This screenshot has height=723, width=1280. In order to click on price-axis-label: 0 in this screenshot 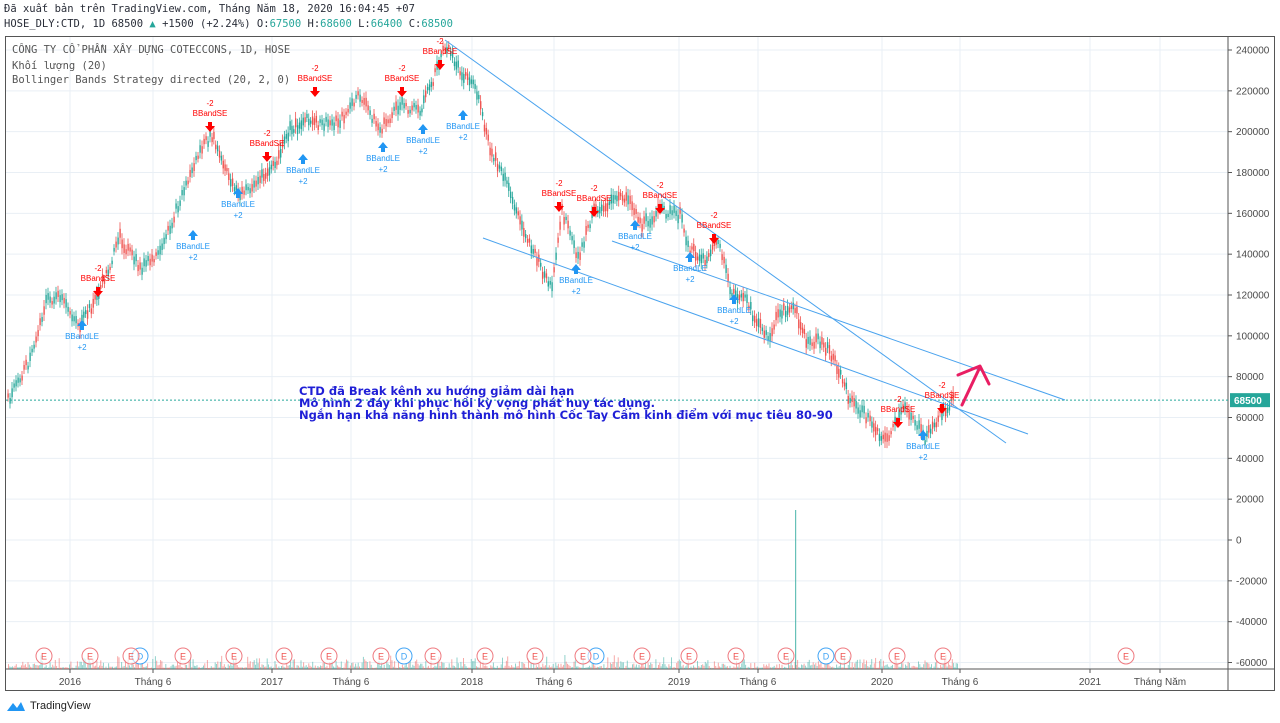, I will do `click(1239, 541)`.